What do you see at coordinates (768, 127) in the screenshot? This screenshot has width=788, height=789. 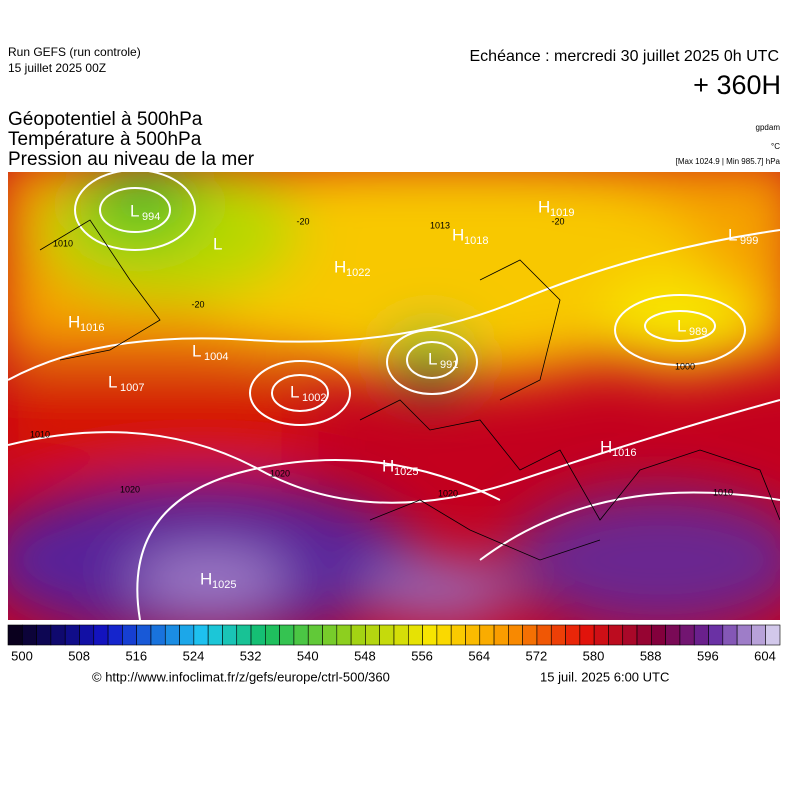 I see `unit: gpdam` at bounding box center [768, 127].